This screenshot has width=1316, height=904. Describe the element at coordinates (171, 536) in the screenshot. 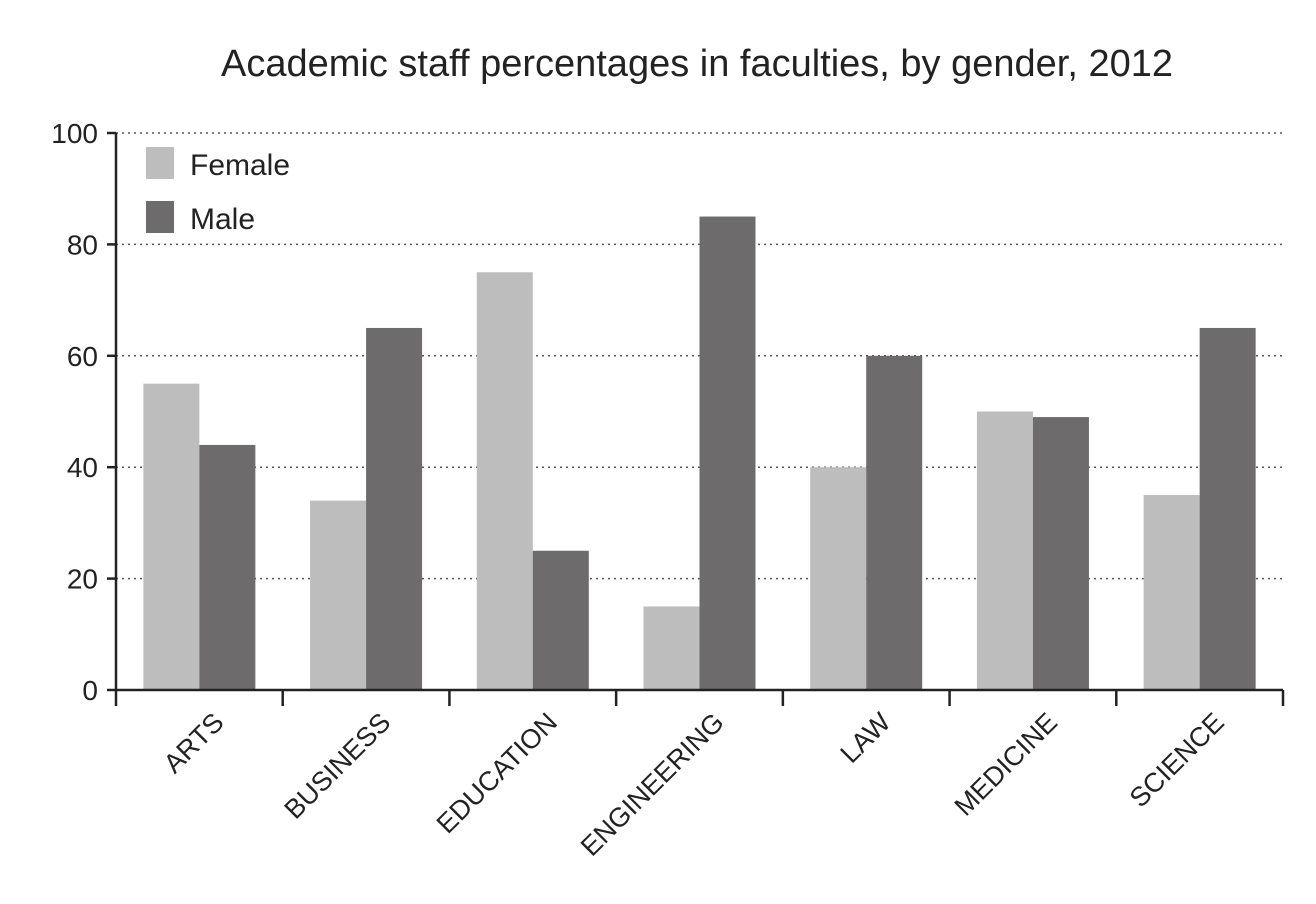

I see `bar-female-arts` at that location.